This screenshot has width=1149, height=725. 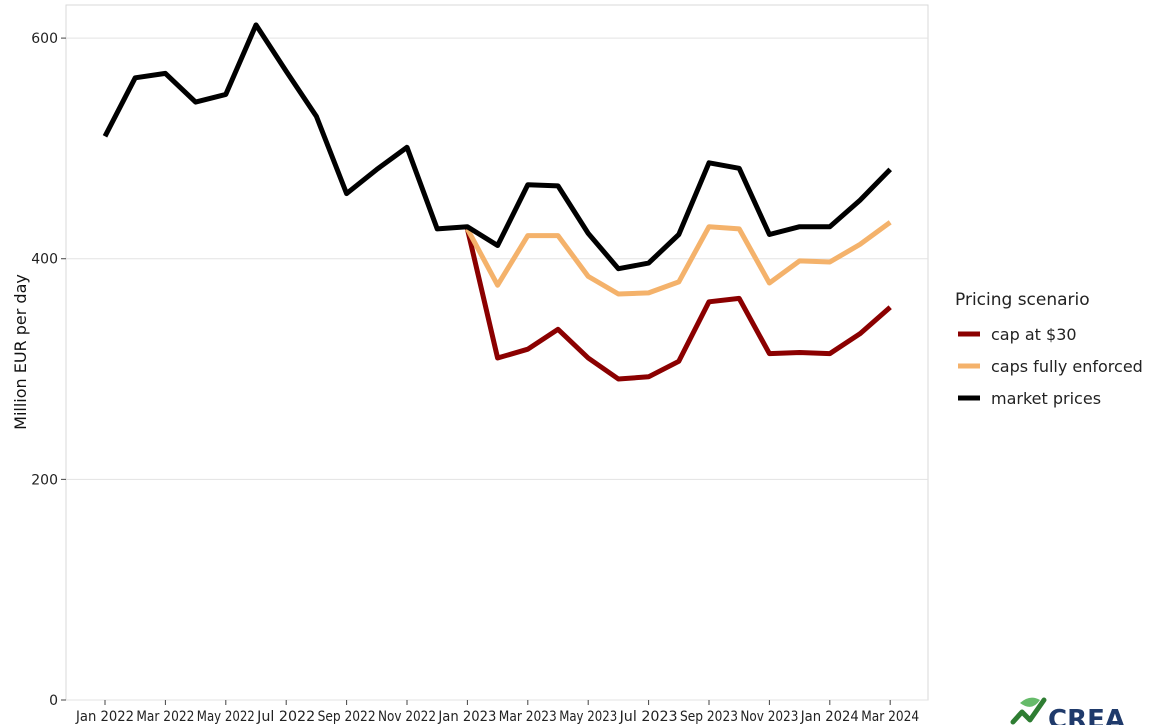 What do you see at coordinates (709, 717) in the screenshot?
I see `x-tick-label: Sep 2023` at bounding box center [709, 717].